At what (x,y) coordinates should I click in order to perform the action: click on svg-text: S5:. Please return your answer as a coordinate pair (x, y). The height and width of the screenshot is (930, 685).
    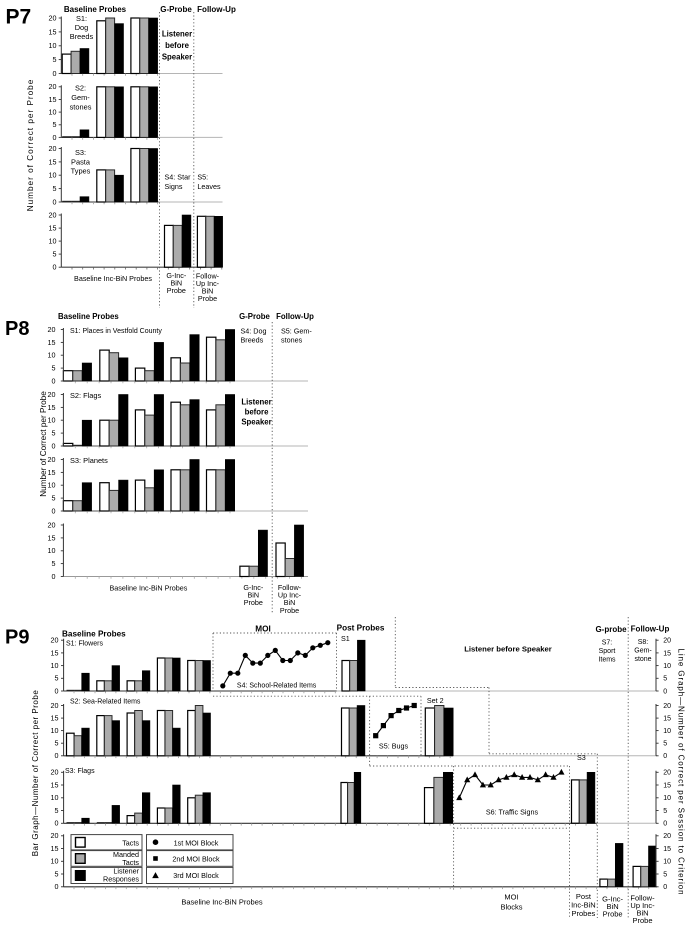
    Looking at the image, I should click on (202, 177).